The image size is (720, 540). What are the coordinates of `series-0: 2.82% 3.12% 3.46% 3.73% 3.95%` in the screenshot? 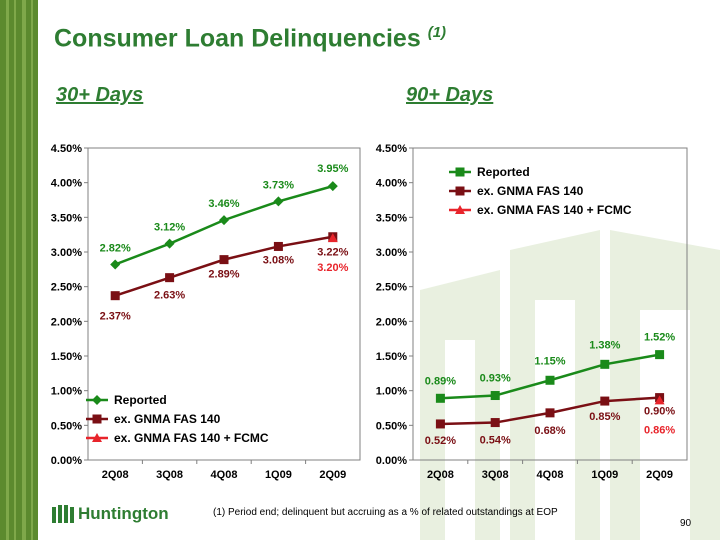 It's located at (224, 216).